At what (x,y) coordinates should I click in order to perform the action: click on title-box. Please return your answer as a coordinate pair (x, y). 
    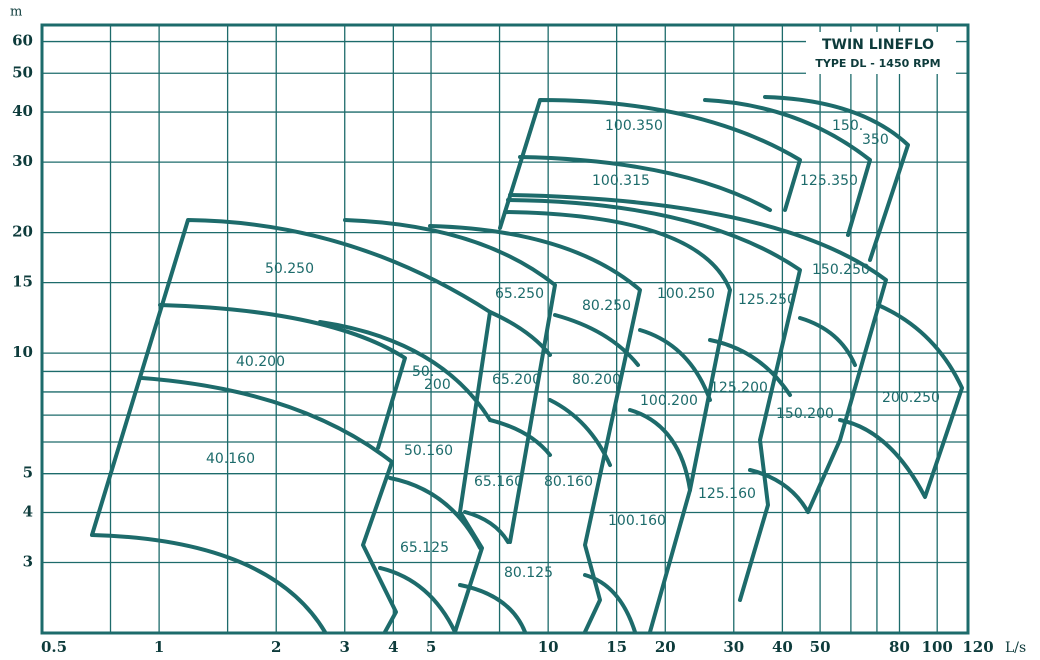
    Looking at the image, I should click on (881, 53).